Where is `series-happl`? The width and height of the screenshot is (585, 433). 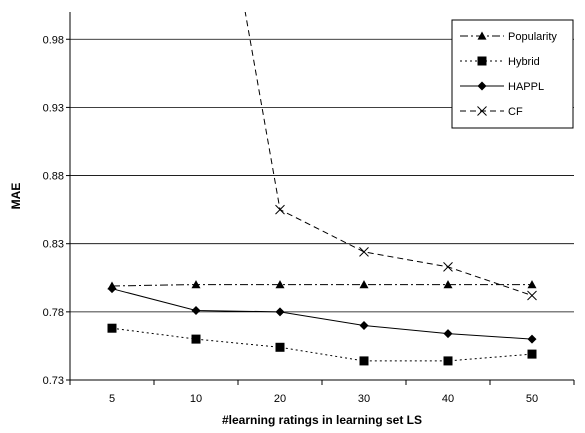 series-happl is located at coordinates (322, 314).